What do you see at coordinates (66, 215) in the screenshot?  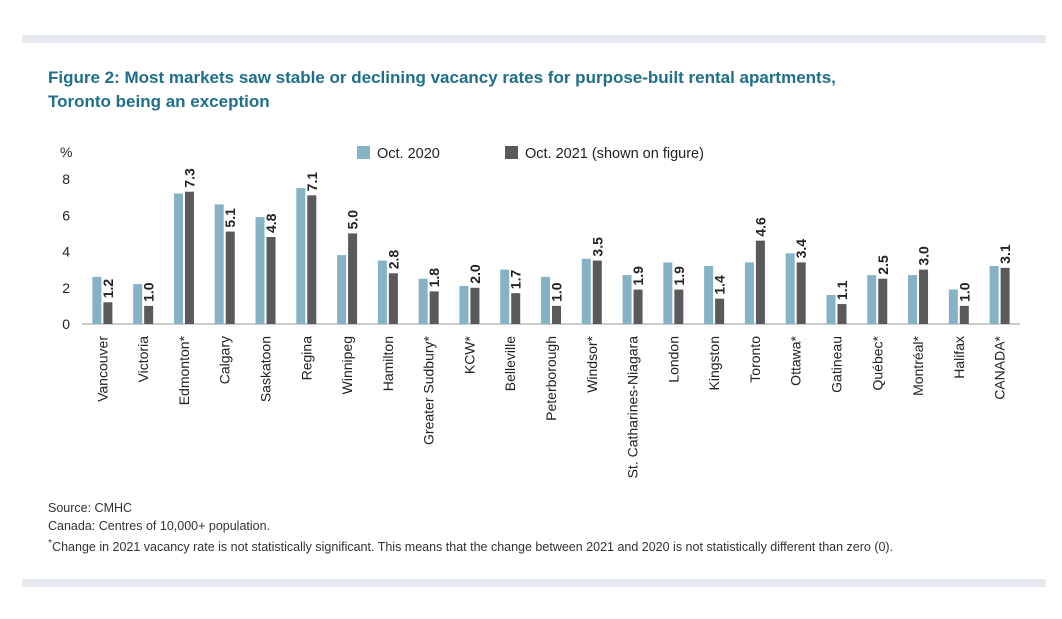 I see `y-tick-label: 6` at bounding box center [66, 215].